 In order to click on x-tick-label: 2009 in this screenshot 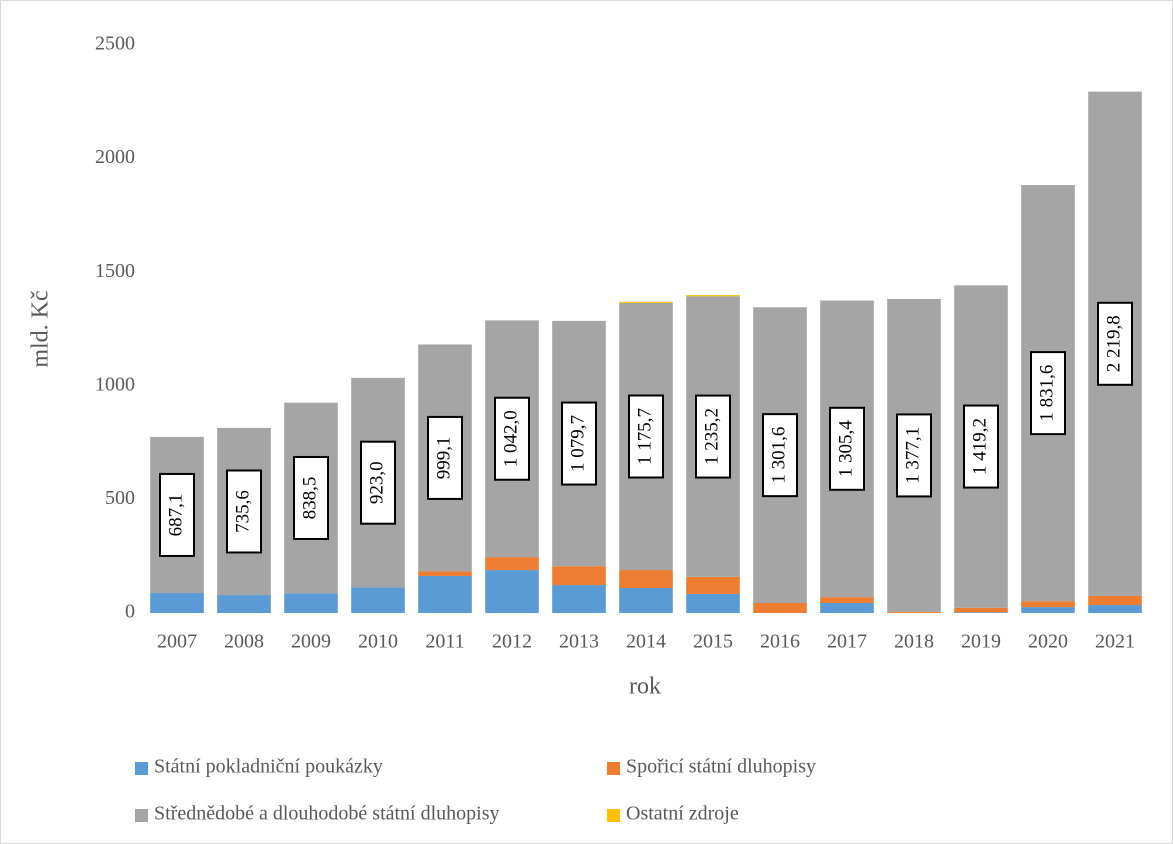, I will do `click(311, 642)`.